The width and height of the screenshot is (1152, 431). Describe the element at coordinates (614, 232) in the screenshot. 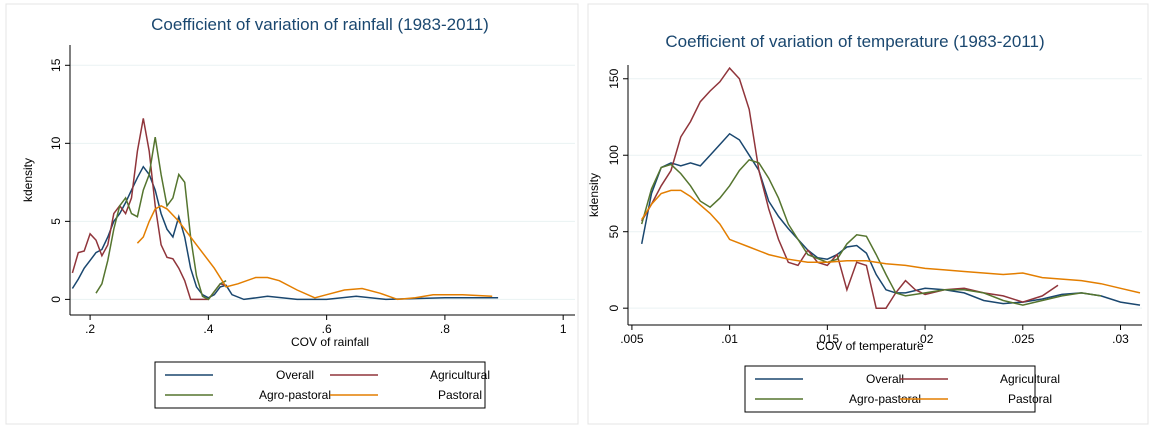

I see `y-tick-label: 50` at that location.